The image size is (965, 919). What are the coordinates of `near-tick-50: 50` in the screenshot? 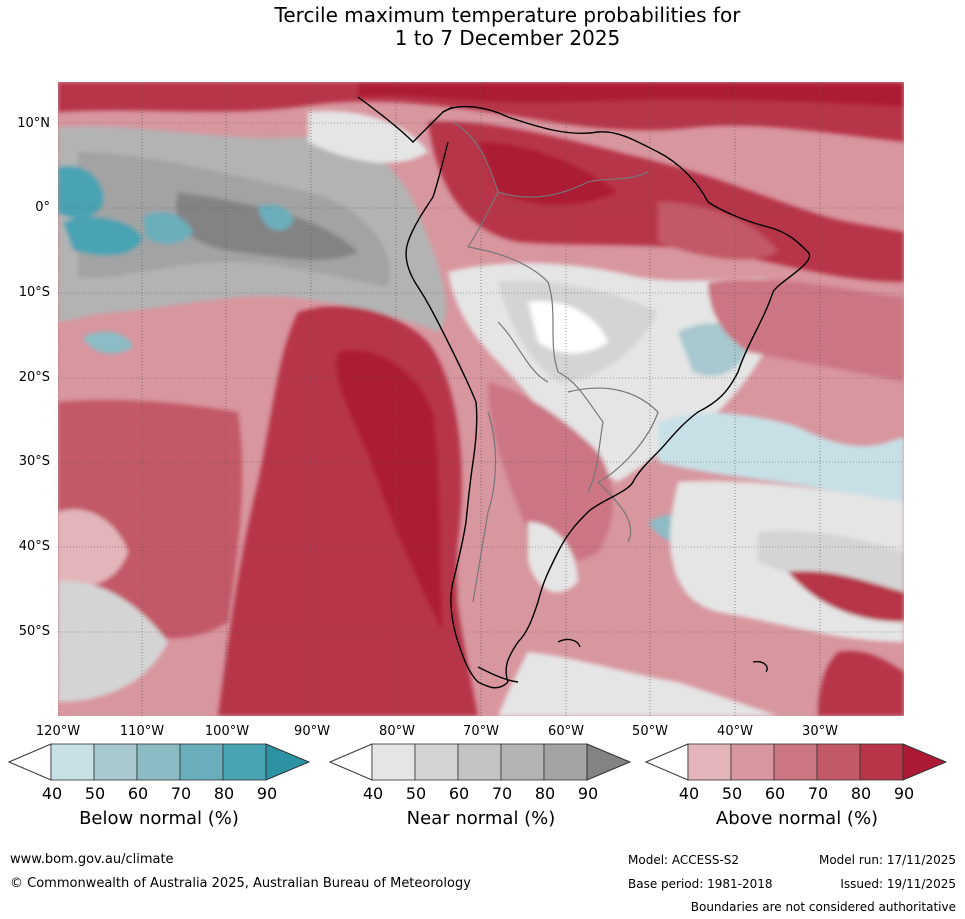 It's located at (416, 793).